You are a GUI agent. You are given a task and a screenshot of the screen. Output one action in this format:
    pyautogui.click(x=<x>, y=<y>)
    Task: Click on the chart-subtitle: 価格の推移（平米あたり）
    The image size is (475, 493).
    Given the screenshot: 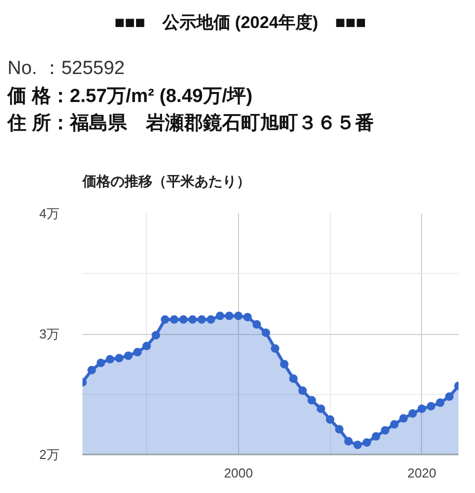 What is the action you would take?
    pyautogui.click(x=166, y=181)
    